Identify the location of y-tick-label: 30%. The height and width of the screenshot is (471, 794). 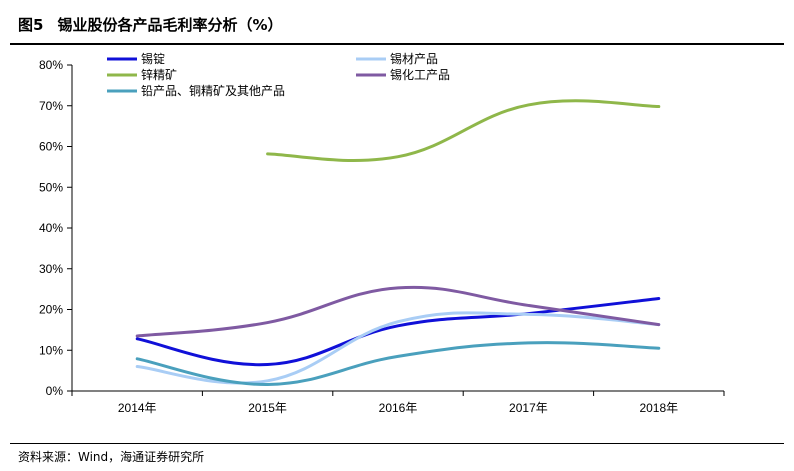
(51, 269).